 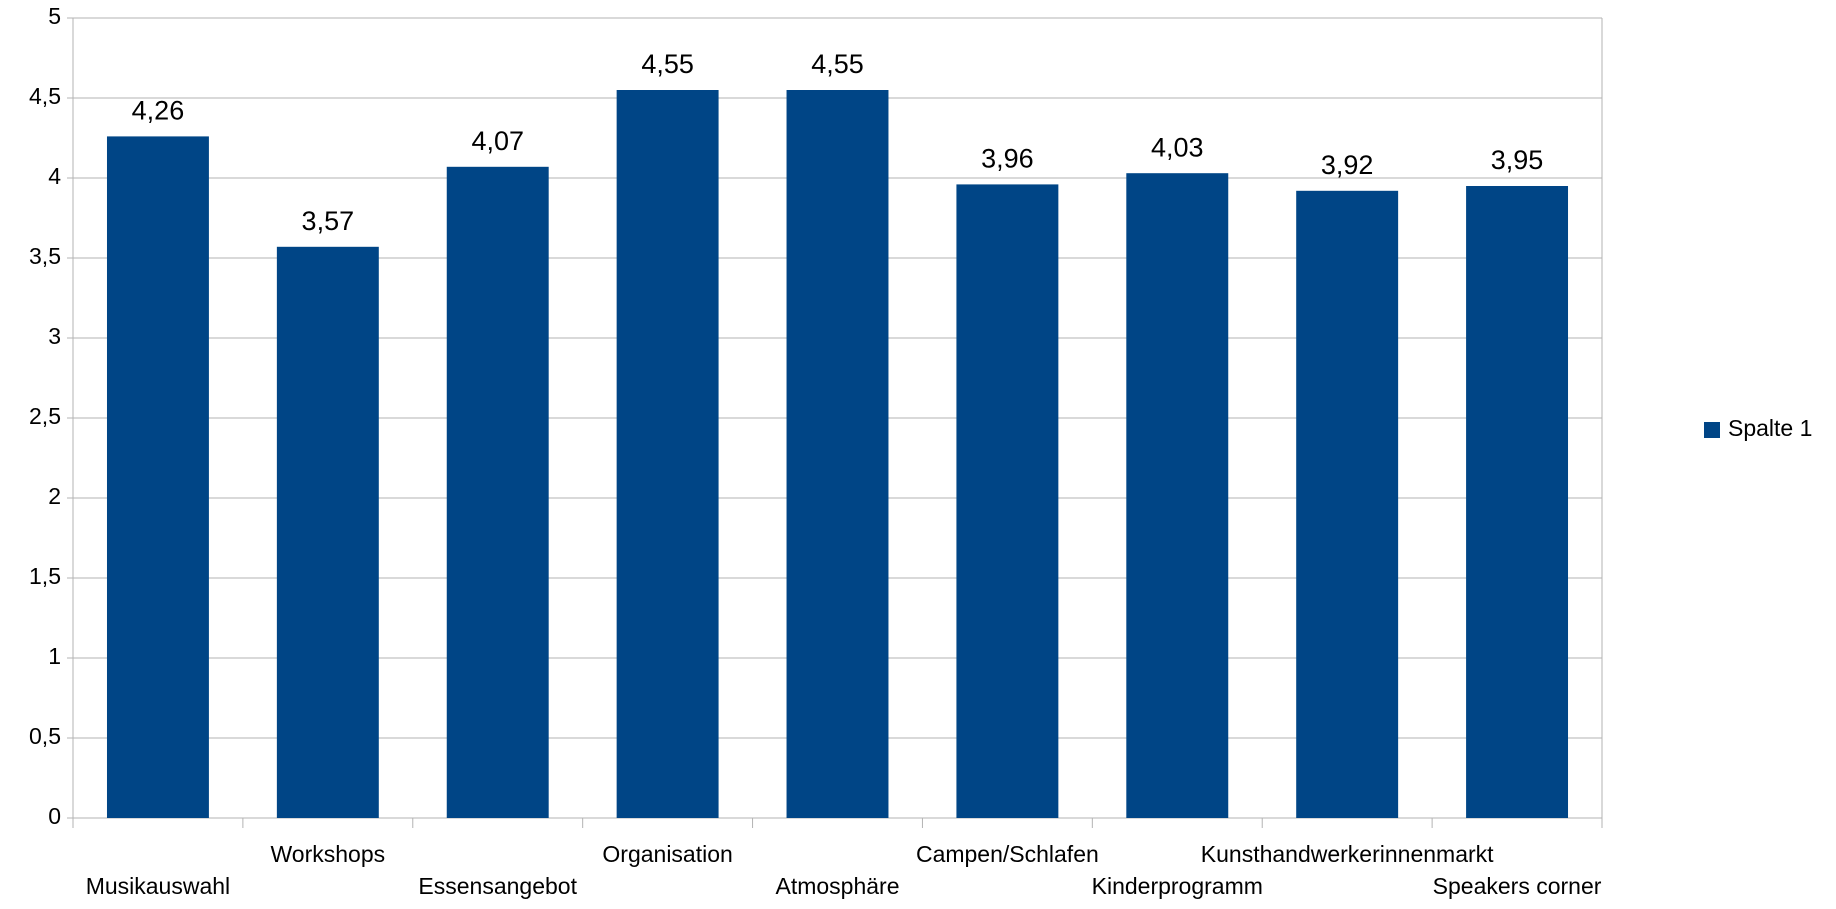 I want to click on x-tick-label: Essensangebot, so click(x=497, y=886).